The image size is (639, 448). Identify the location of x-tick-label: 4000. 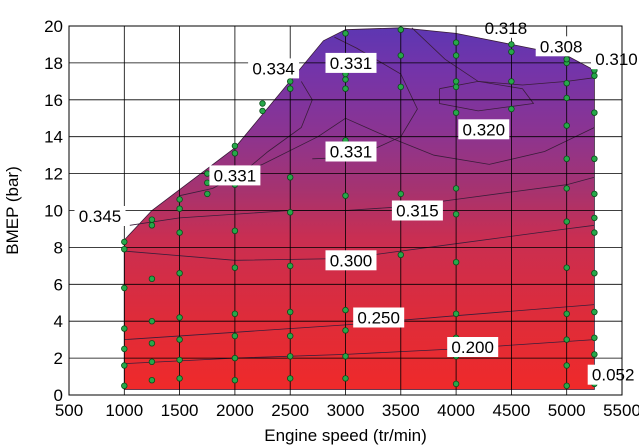
(456, 410).